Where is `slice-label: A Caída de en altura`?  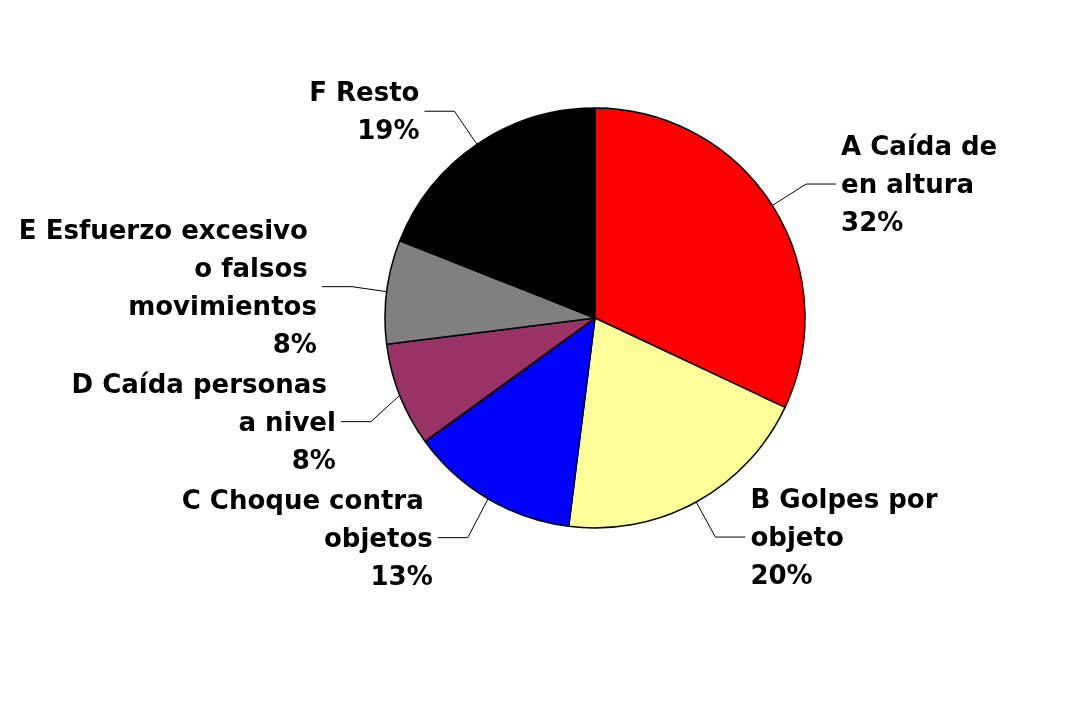 slice-label: A Caída de en altura is located at coordinates (924, 165).